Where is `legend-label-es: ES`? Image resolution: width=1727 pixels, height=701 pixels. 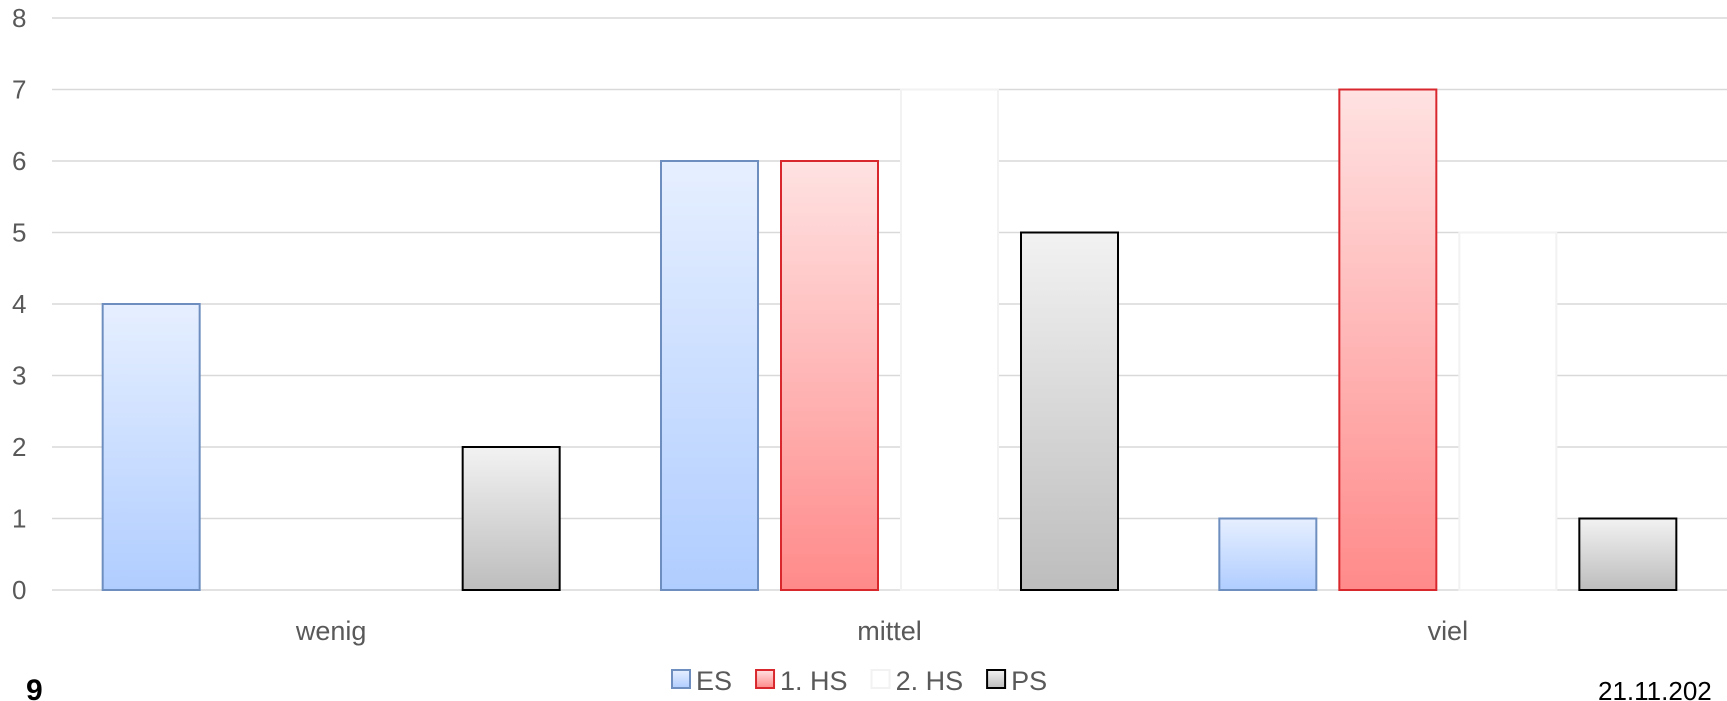
legend-label-es: ES is located at coordinates (714, 681).